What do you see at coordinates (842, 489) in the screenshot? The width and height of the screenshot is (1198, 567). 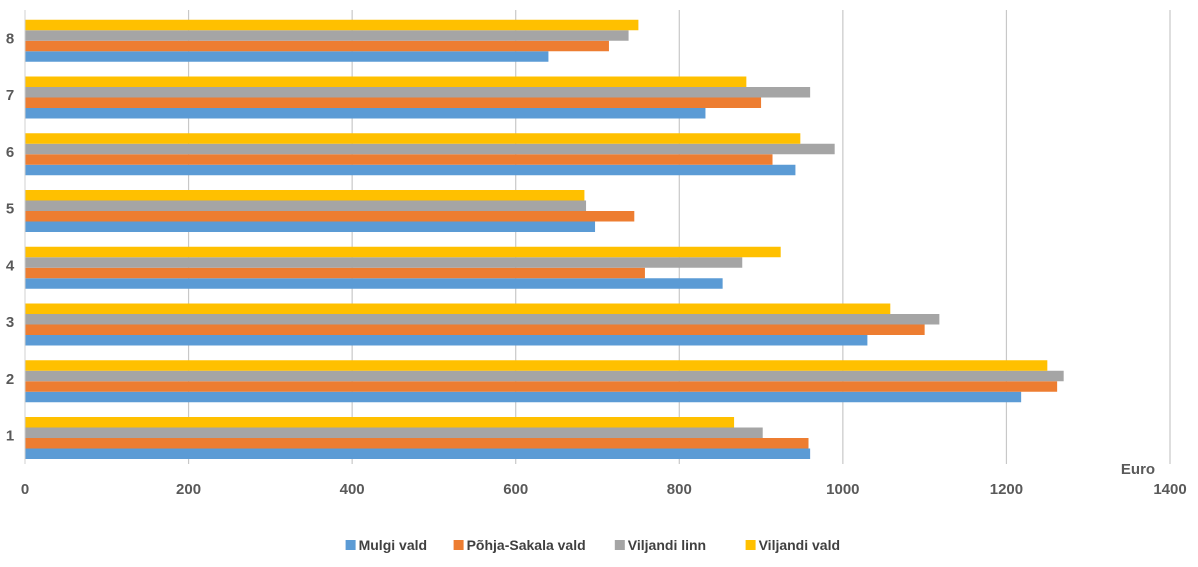 I see `x-tick-label: 1000` at bounding box center [842, 489].